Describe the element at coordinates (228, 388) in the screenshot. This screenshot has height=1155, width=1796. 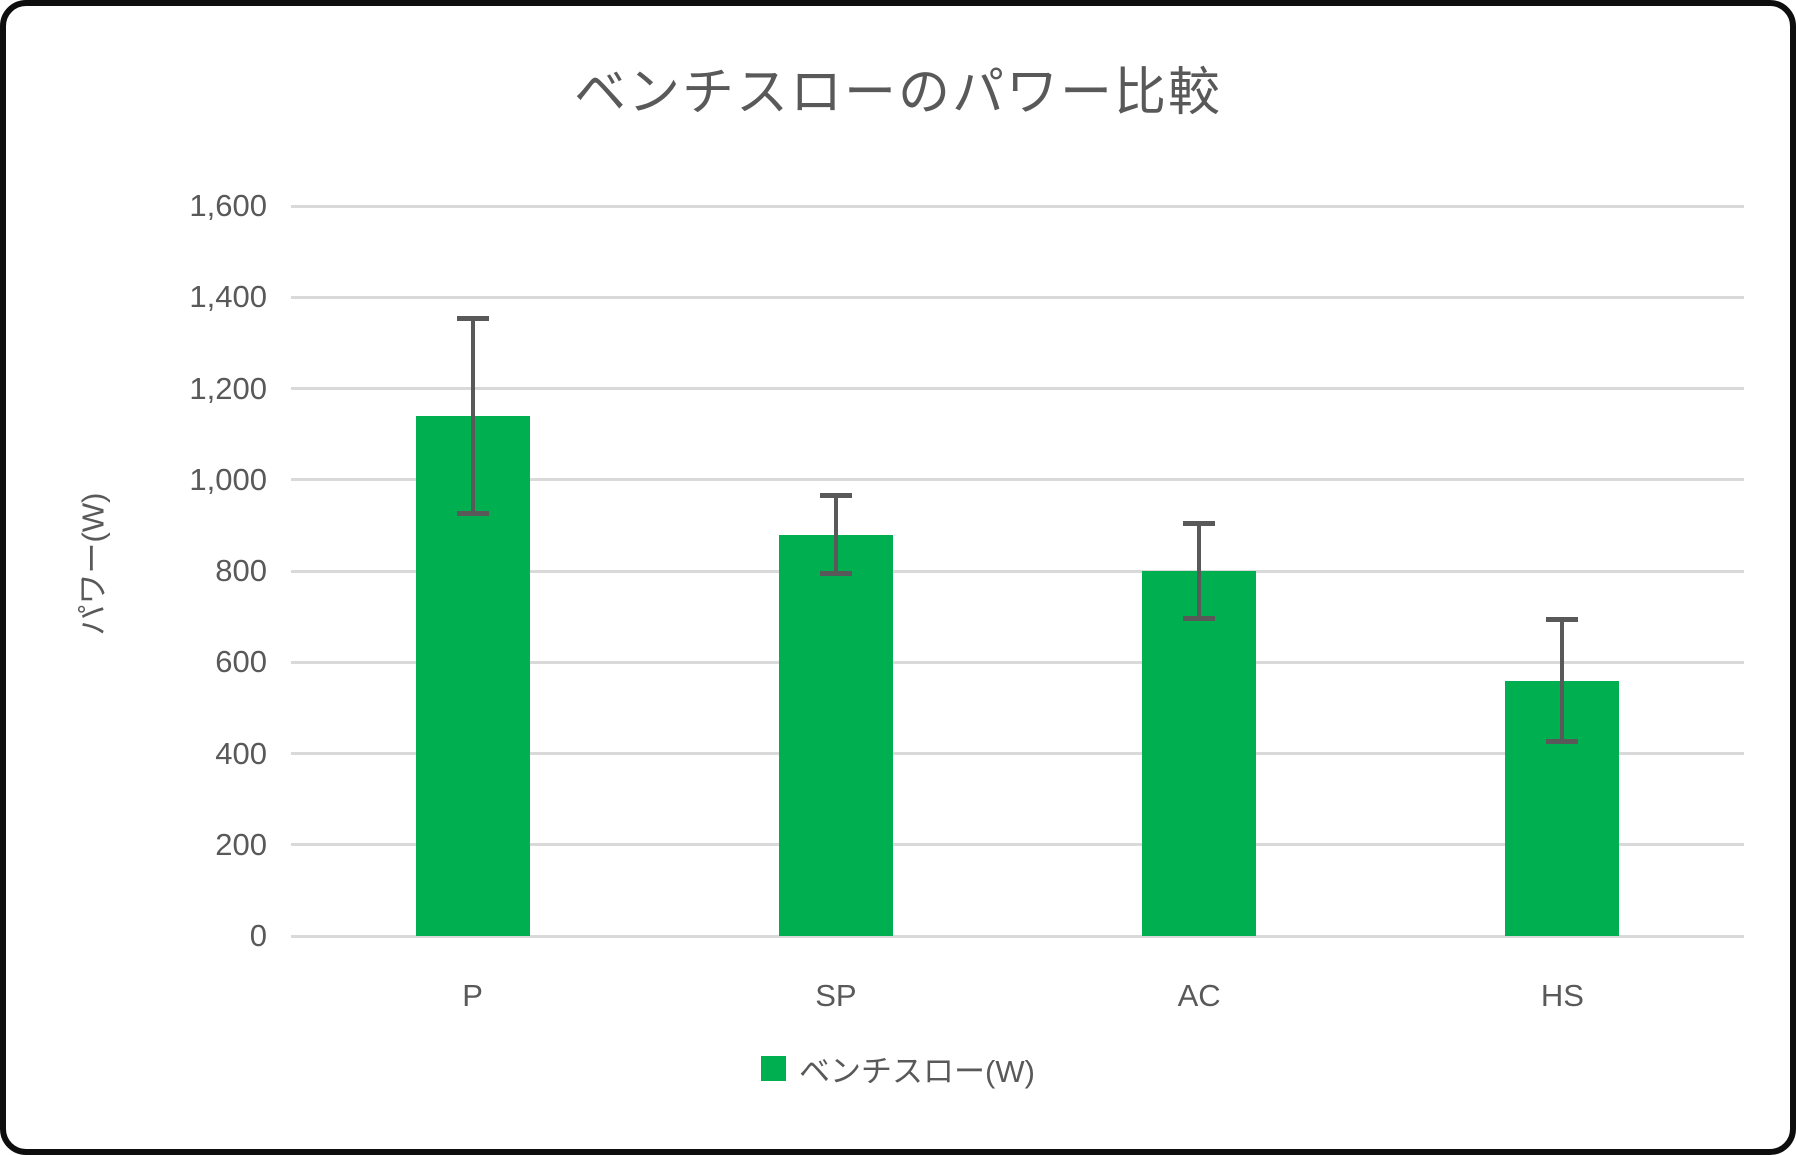
I see `y-tick-label: 1,200` at that location.